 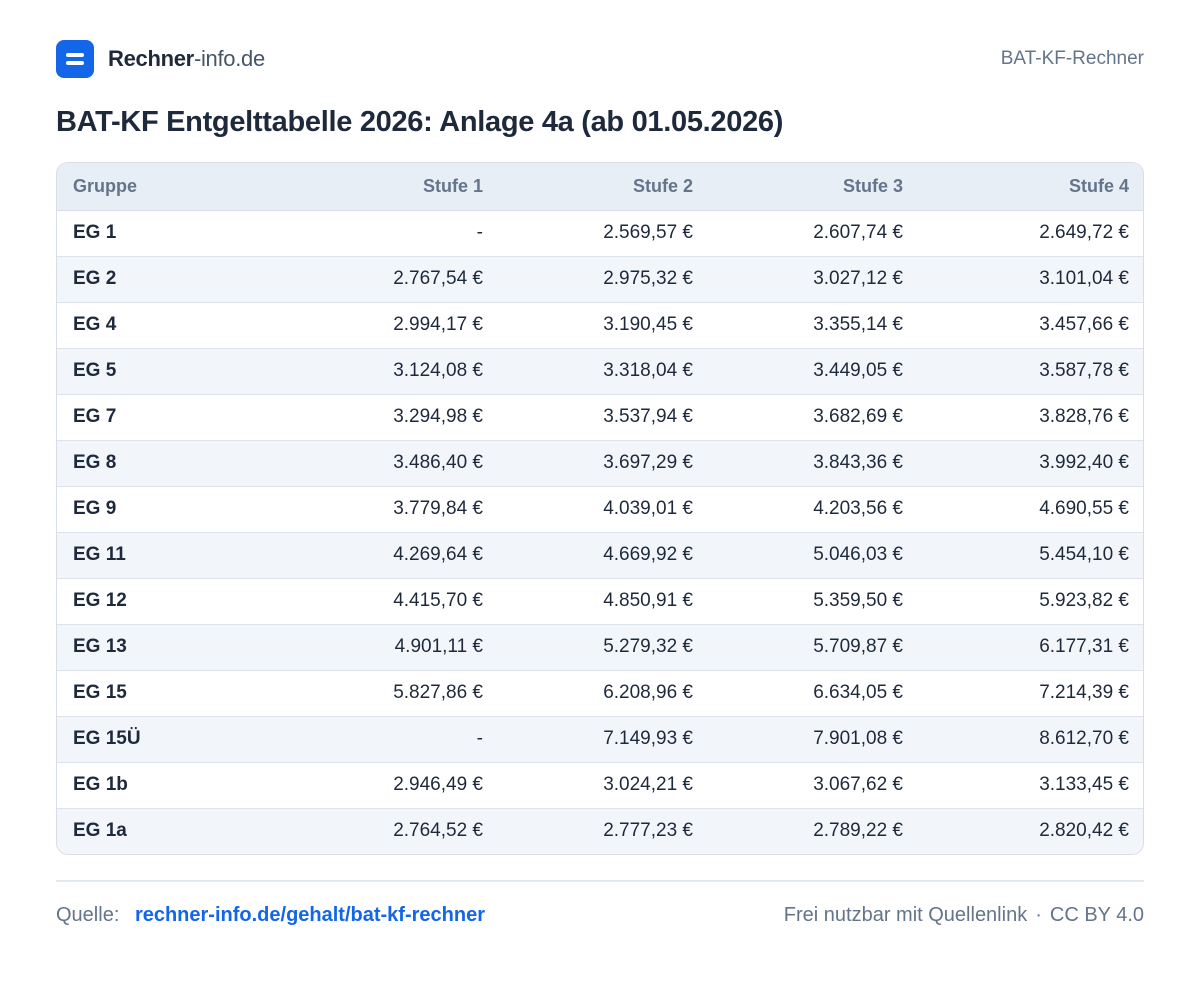 I want to click on cell-stufe-1: 3.294,98 €, so click(x=394, y=417).